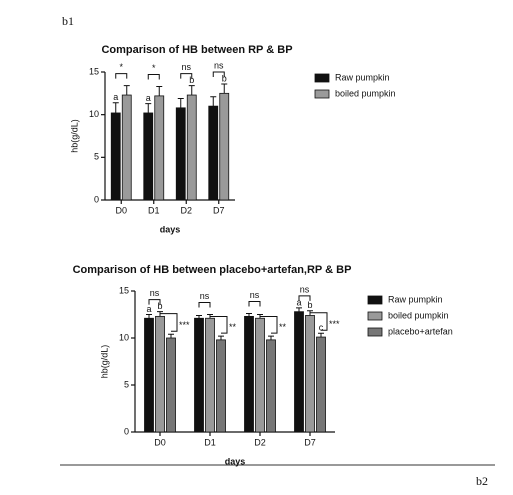 The width and height of the screenshot is (513, 495). I want to click on group-letter: c, so click(321, 328).